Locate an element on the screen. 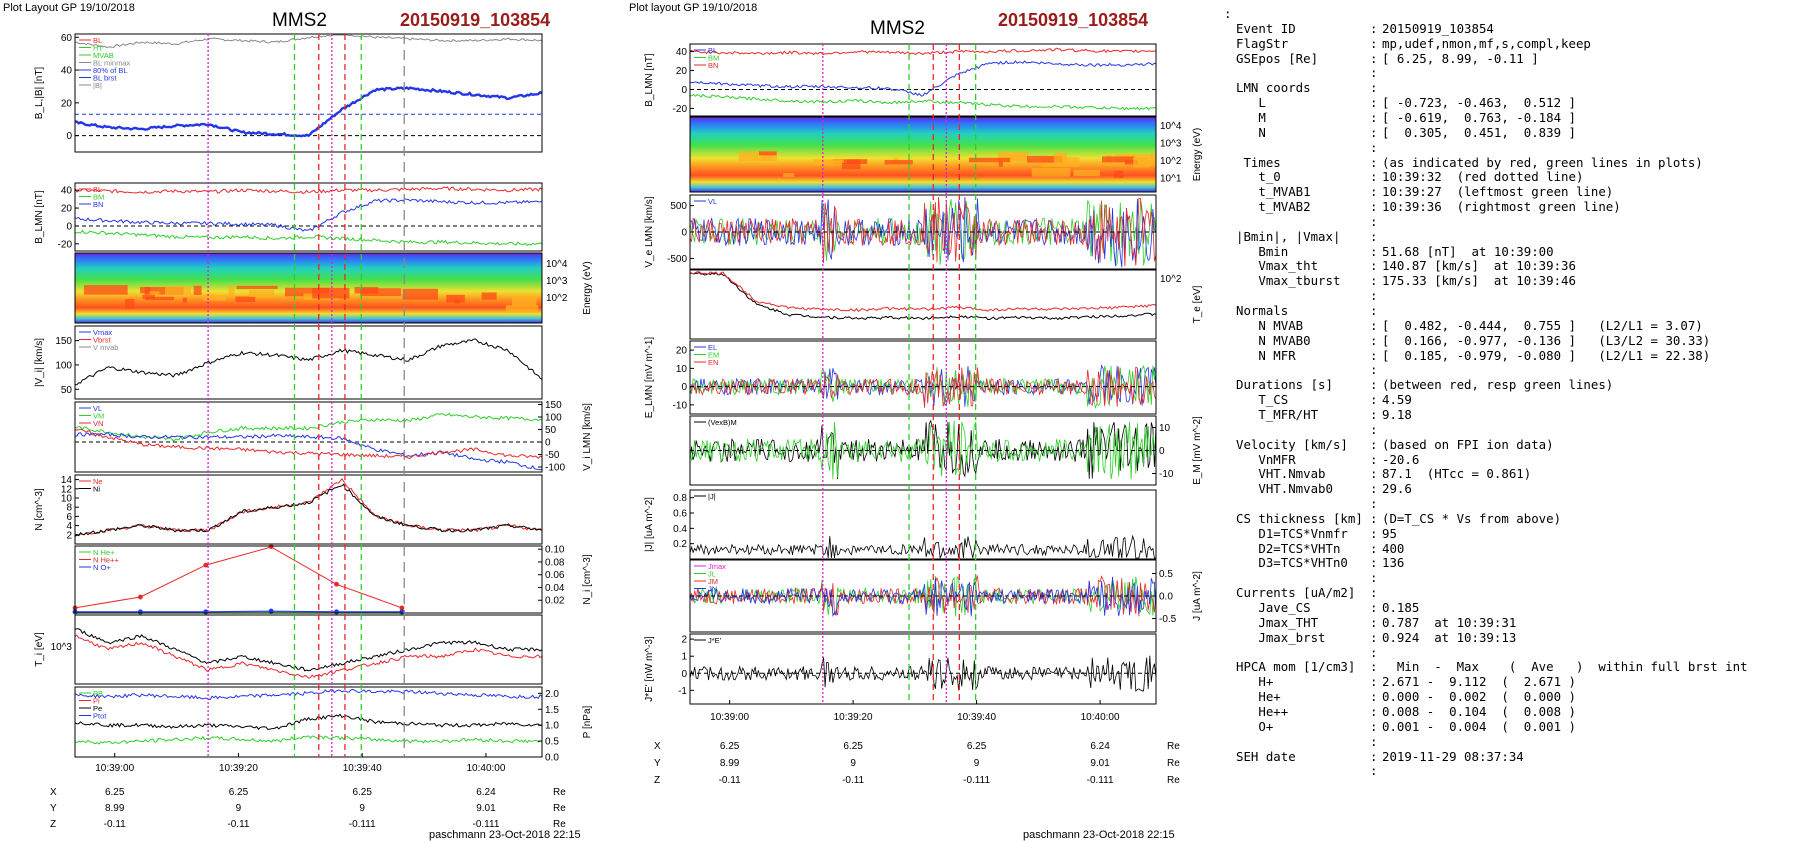 This screenshot has width=1804, height=841. left-panel-1-legend-entry: |B| is located at coordinates (97, 85).